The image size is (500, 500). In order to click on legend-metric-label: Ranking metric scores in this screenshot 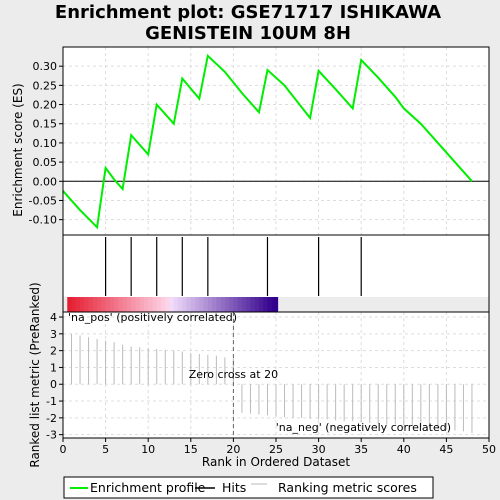, I will do `click(347, 487)`.